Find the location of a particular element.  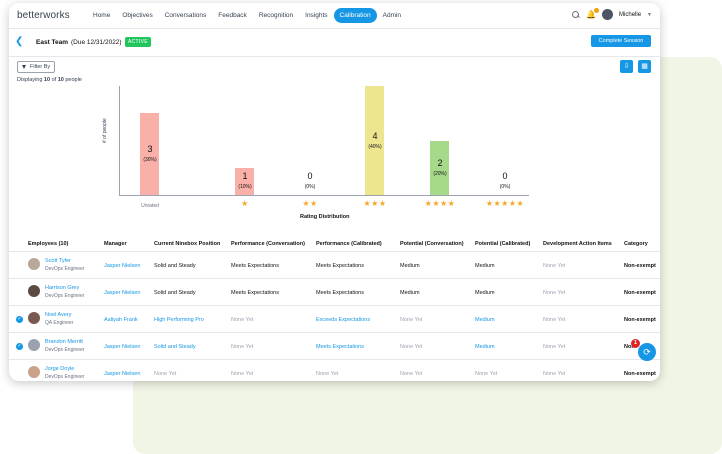

nav-item-feedback: Feedback is located at coordinates (232, 15).